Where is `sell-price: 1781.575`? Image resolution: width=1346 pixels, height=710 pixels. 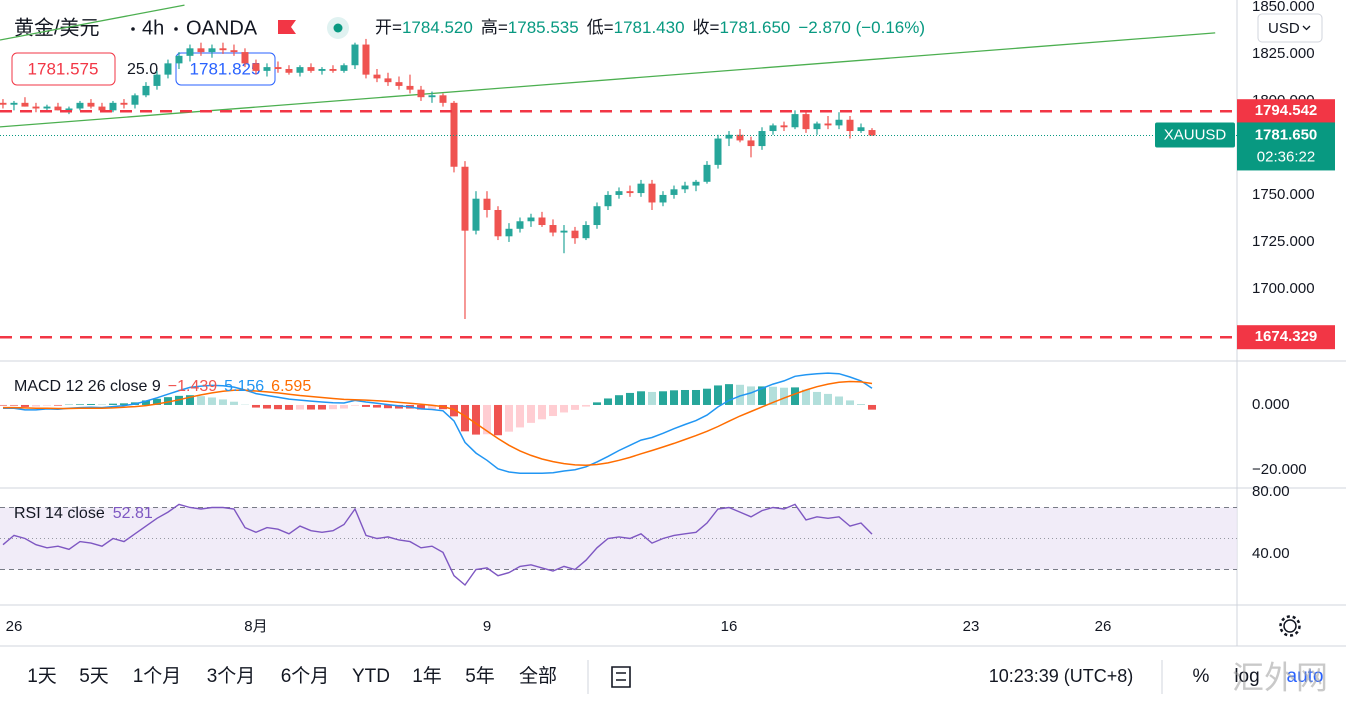
sell-price: 1781.575 is located at coordinates (63, 68).